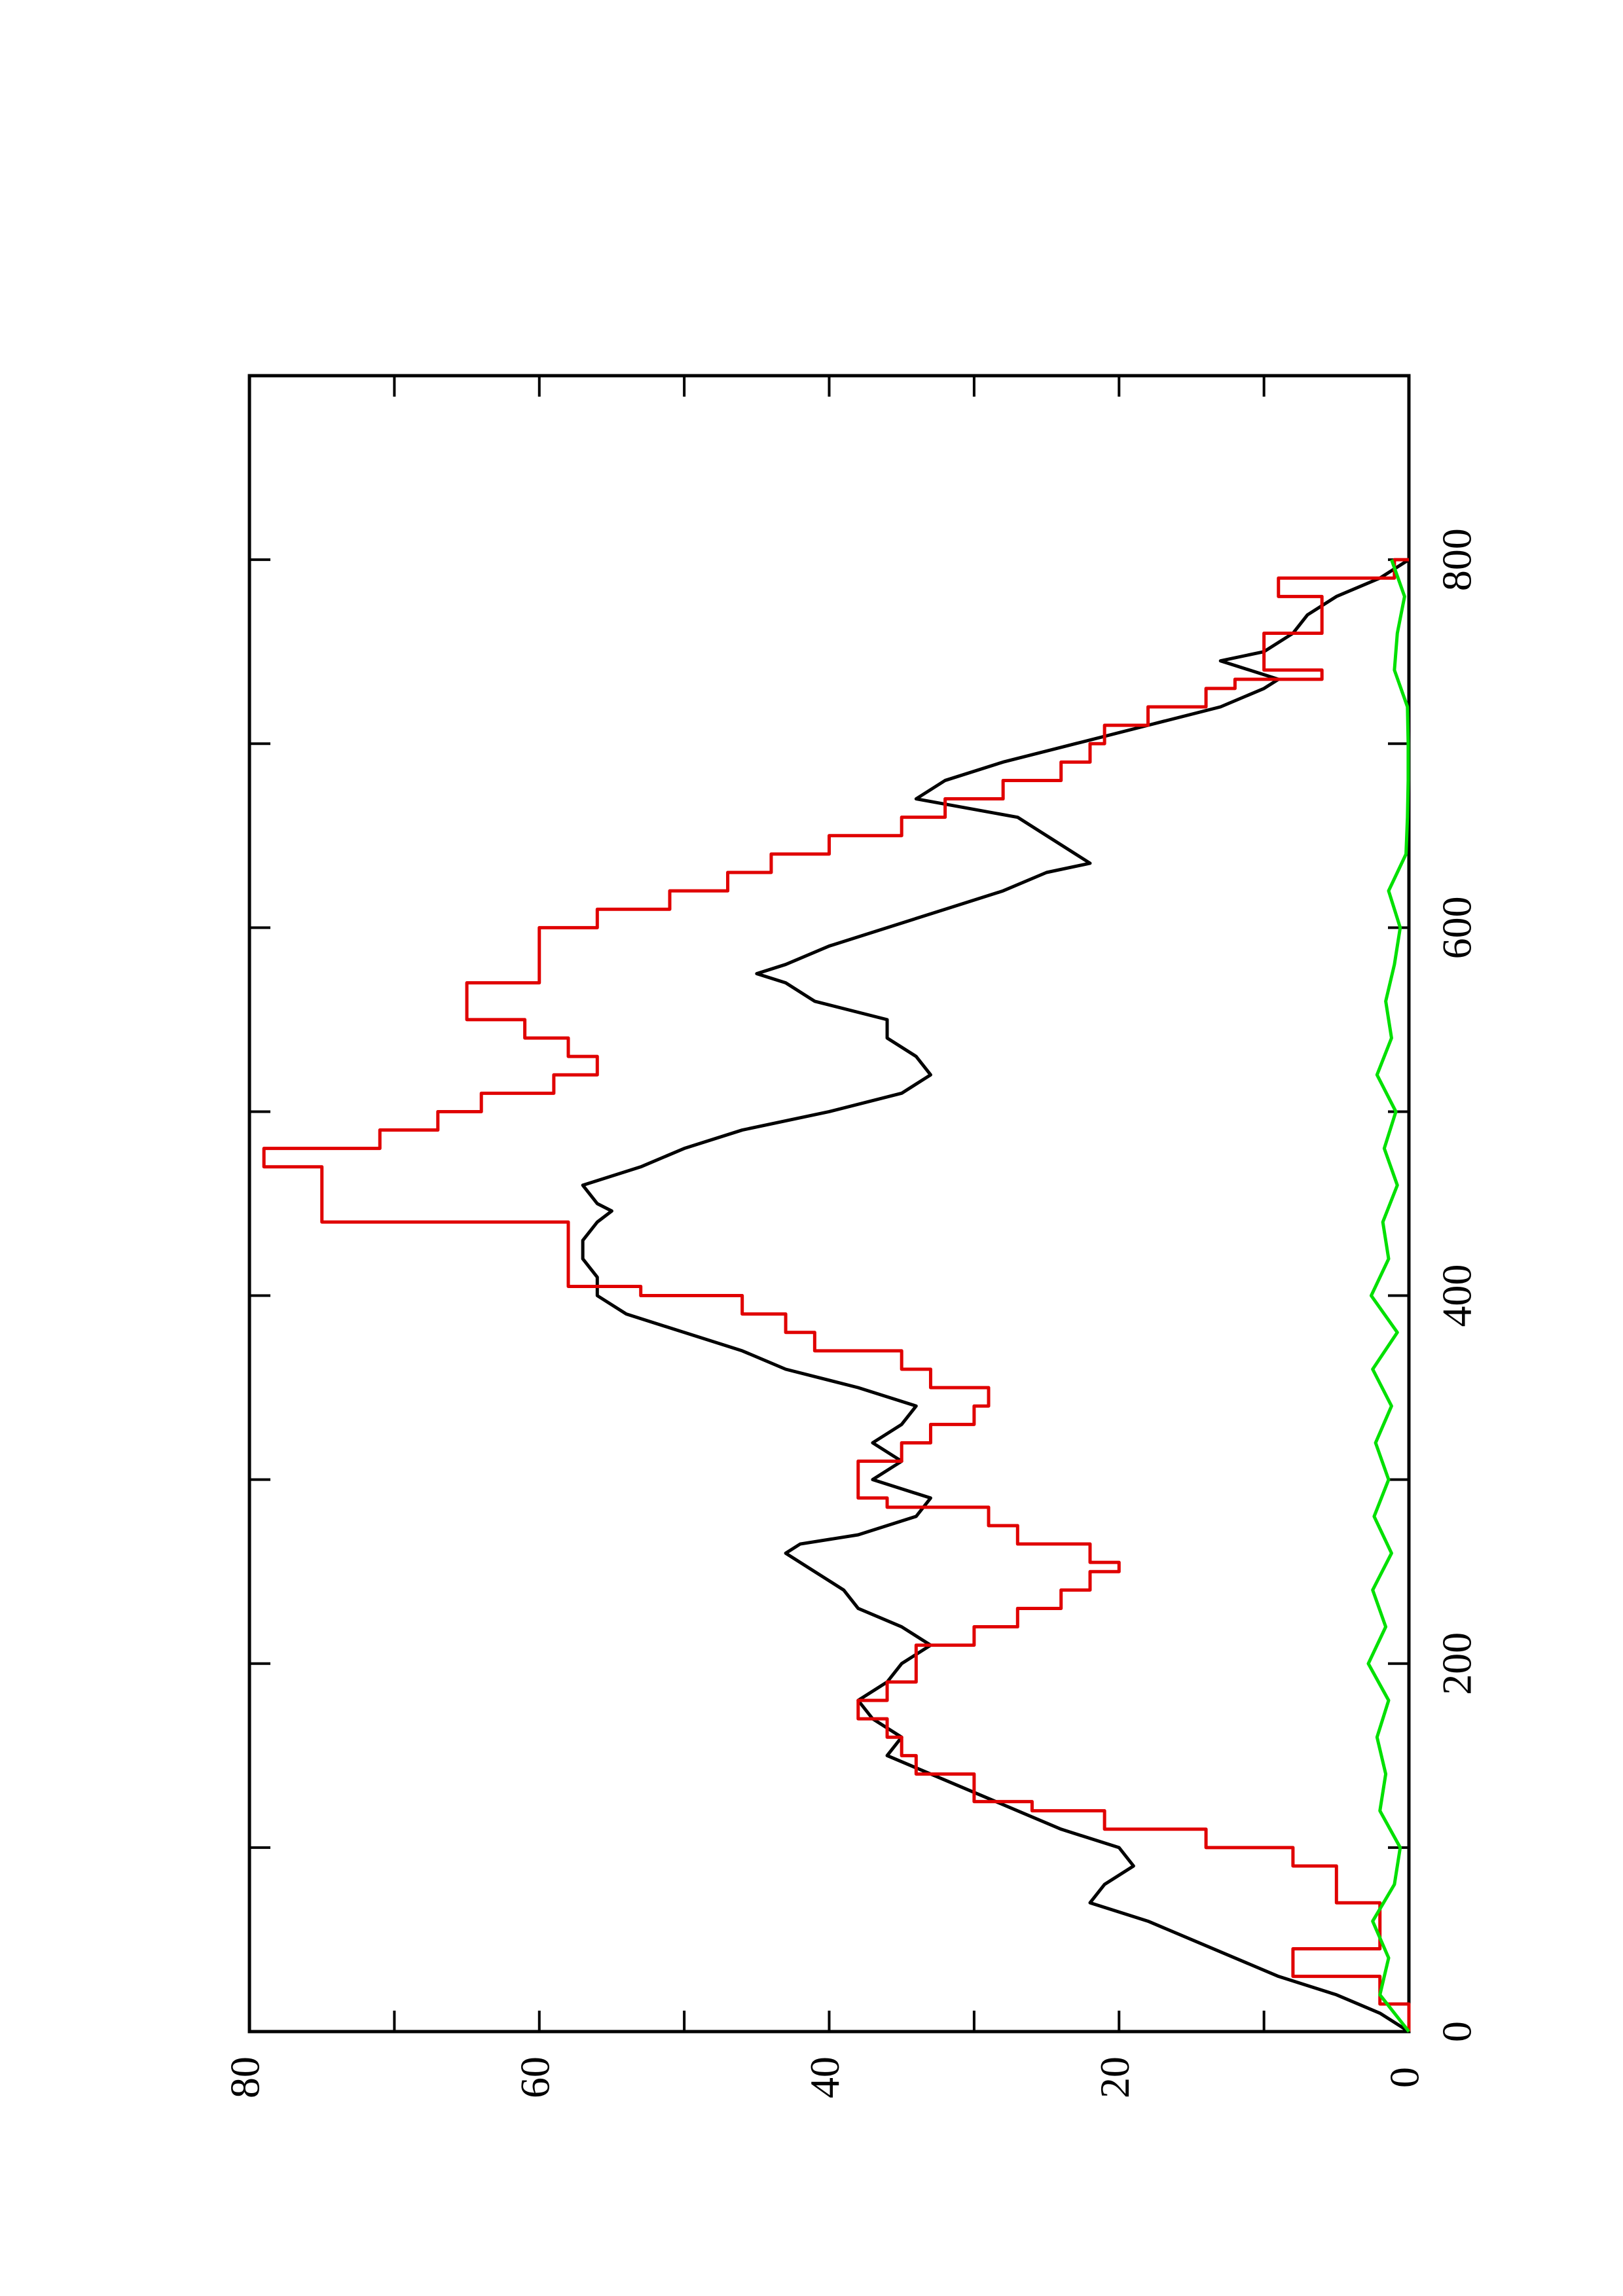 The image size is (1623, 2296). What do you see at coordinates (1404, 2077) in the screenshot?
I see `y-tick-label: 0` at bounding box center [1404, 2077].